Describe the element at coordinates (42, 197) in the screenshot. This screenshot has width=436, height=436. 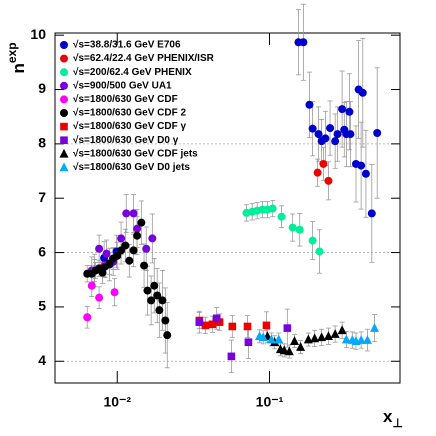
I see `y-tick-label: 7` at that location.